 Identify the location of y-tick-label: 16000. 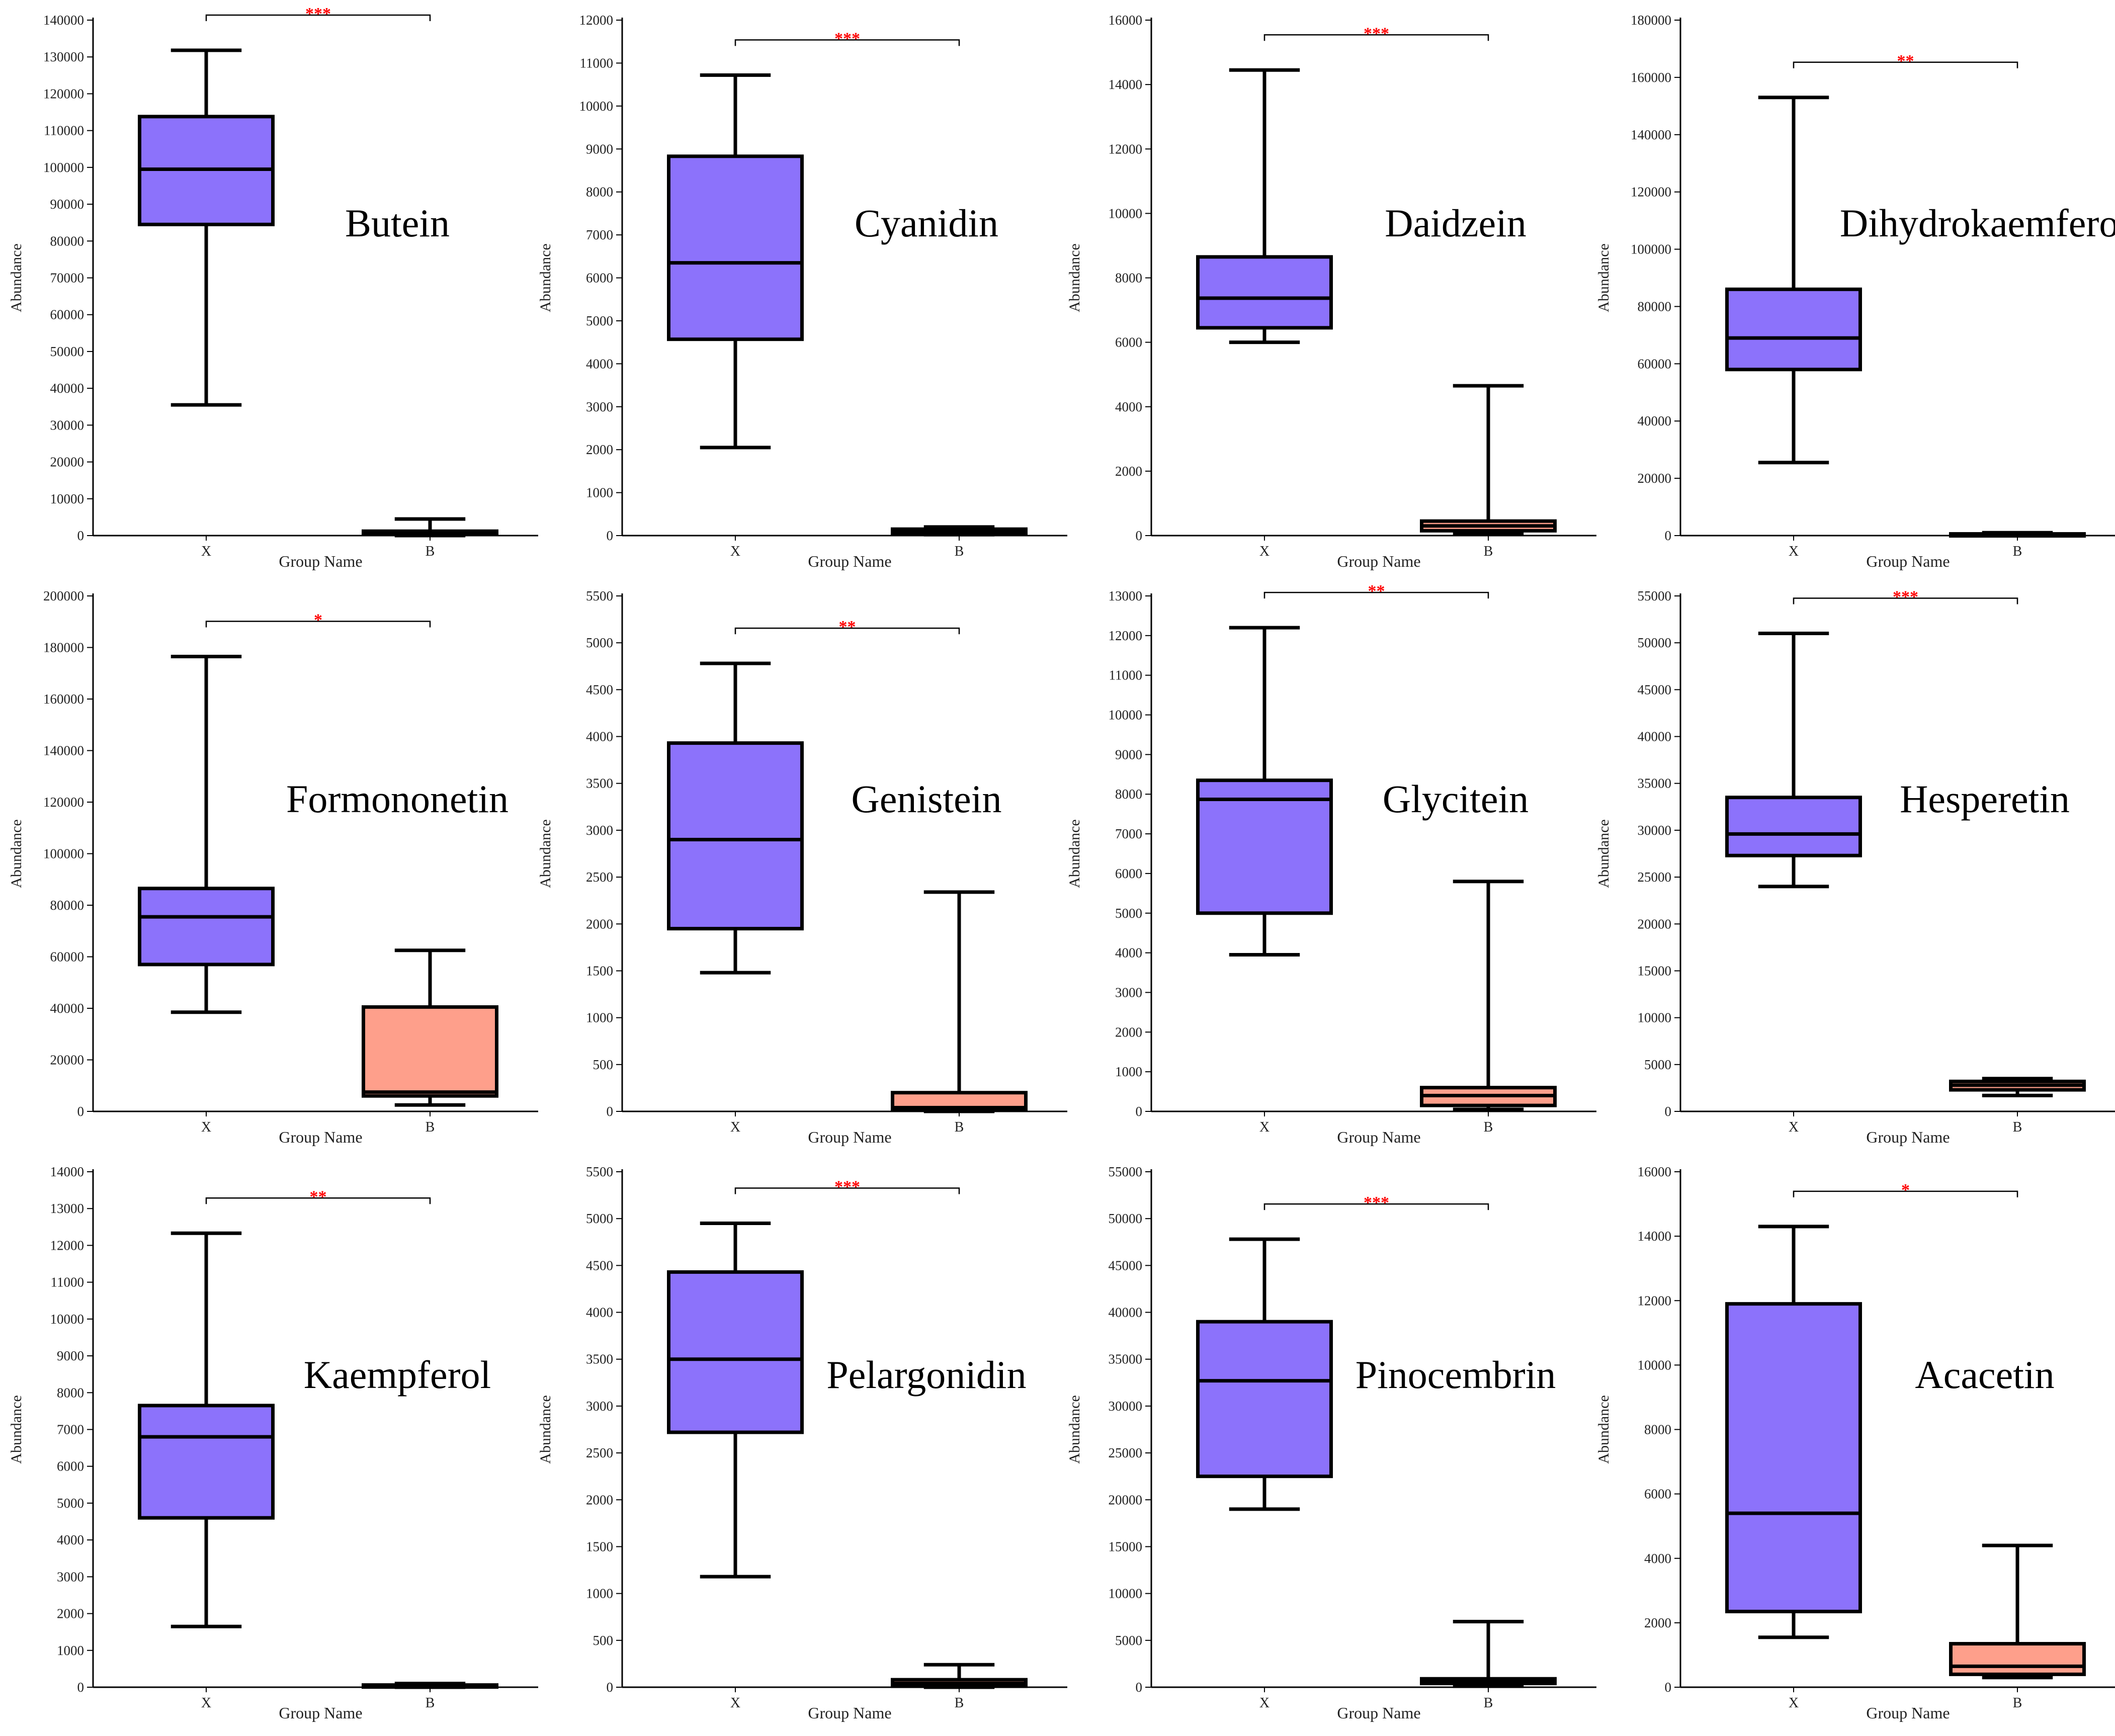
(1655, 1171).